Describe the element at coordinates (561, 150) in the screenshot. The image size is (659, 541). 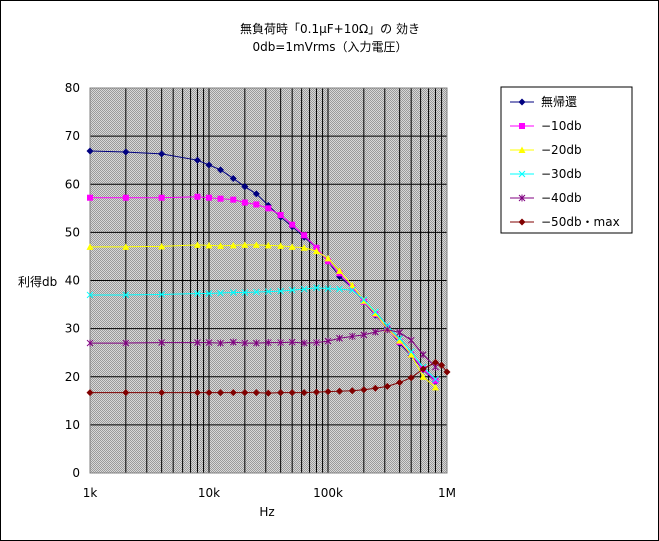
I see `legend-label: −20db` at that location.